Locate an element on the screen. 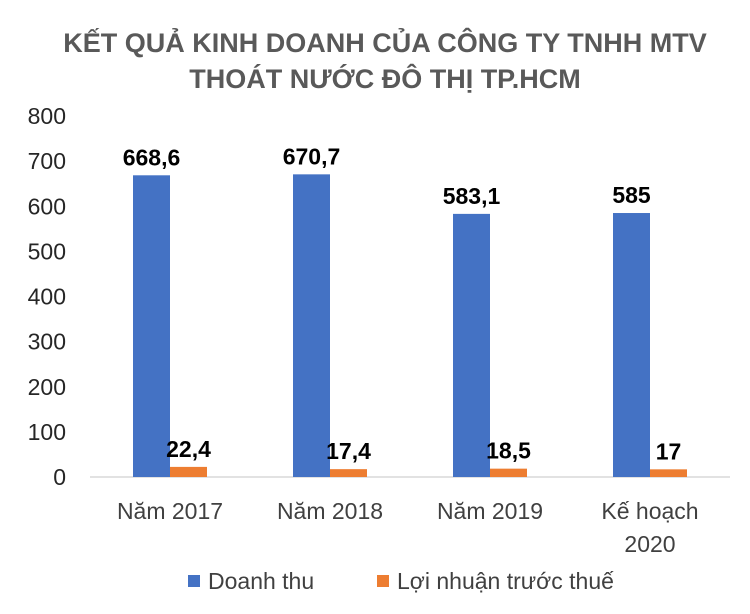  data-label: 17,4 is located at coordinates (348, 451).